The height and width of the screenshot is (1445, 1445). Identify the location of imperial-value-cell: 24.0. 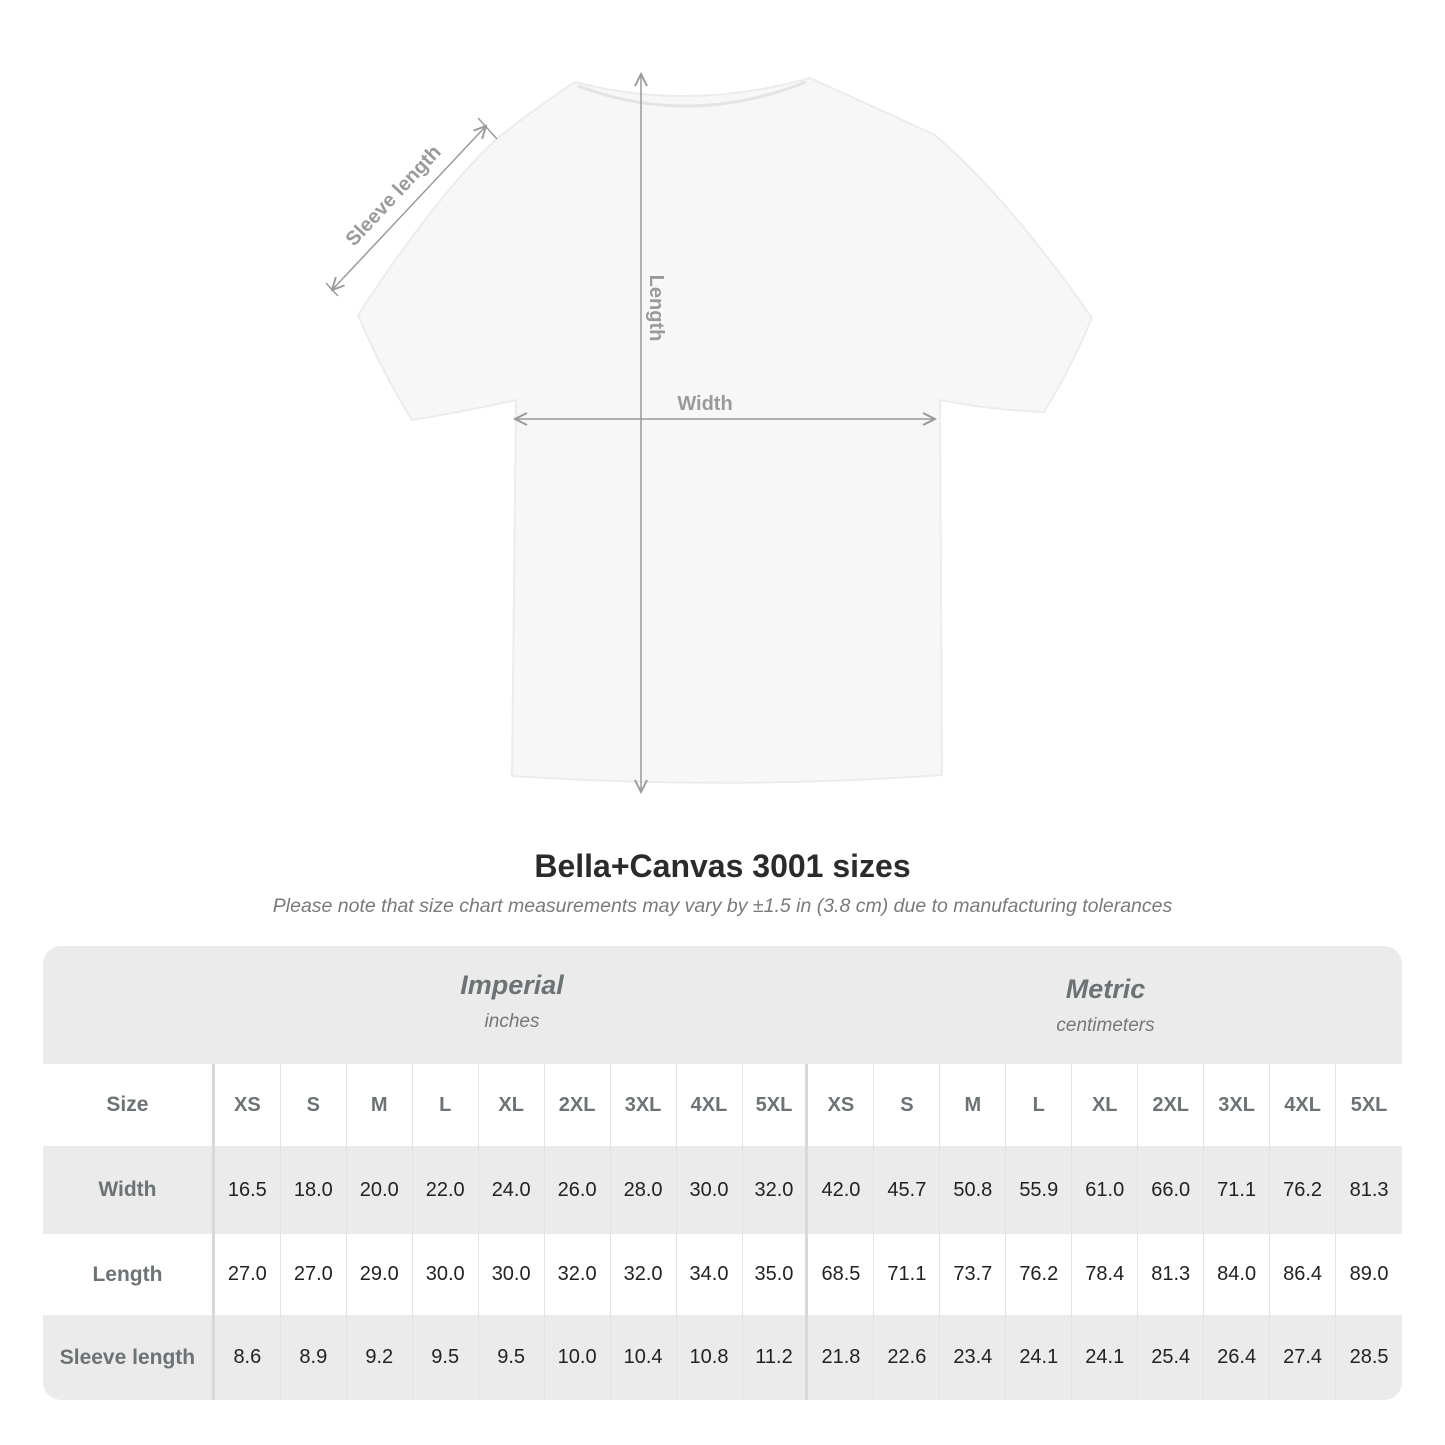
(512, 1190).